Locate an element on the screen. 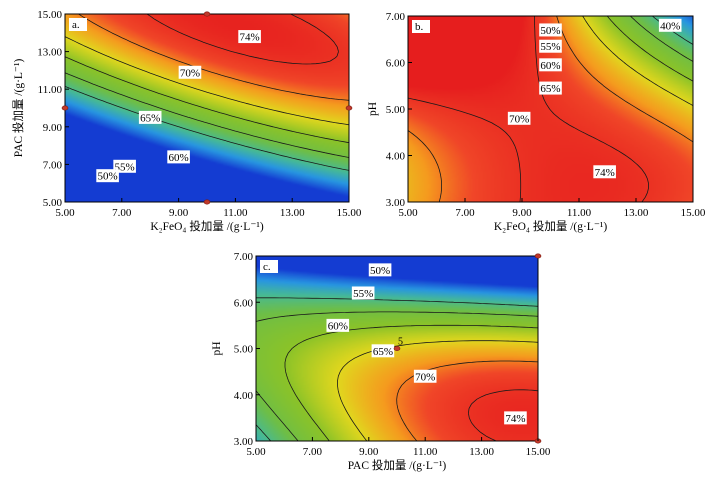 The width and height of the screenshot is (714, 480). panel-label: b. is located at coordinates (419, 27).